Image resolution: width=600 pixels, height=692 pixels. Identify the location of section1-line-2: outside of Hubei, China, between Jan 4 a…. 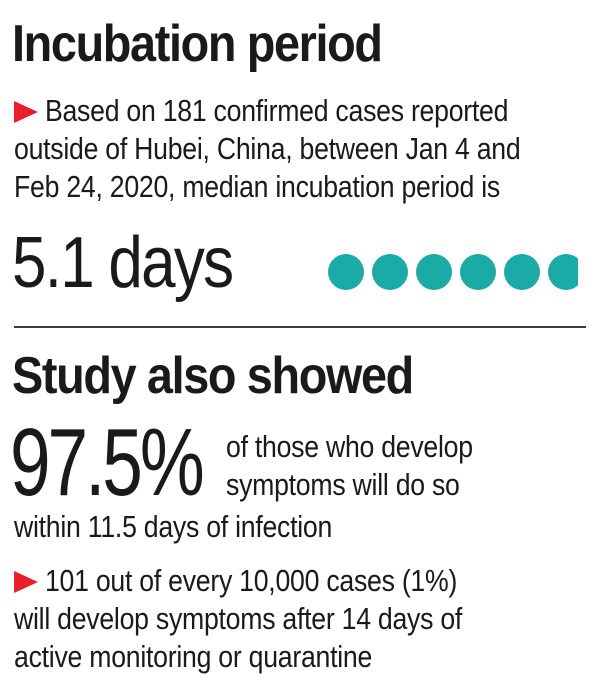
(267, 148).